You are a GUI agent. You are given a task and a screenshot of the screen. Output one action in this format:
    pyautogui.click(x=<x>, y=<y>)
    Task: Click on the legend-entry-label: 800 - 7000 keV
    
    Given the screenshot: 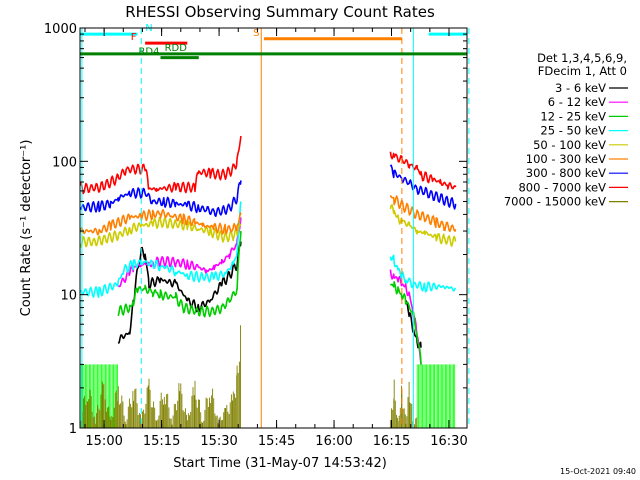 What is the action you would take?
    pyautogui.click(x=562, y=187)
    